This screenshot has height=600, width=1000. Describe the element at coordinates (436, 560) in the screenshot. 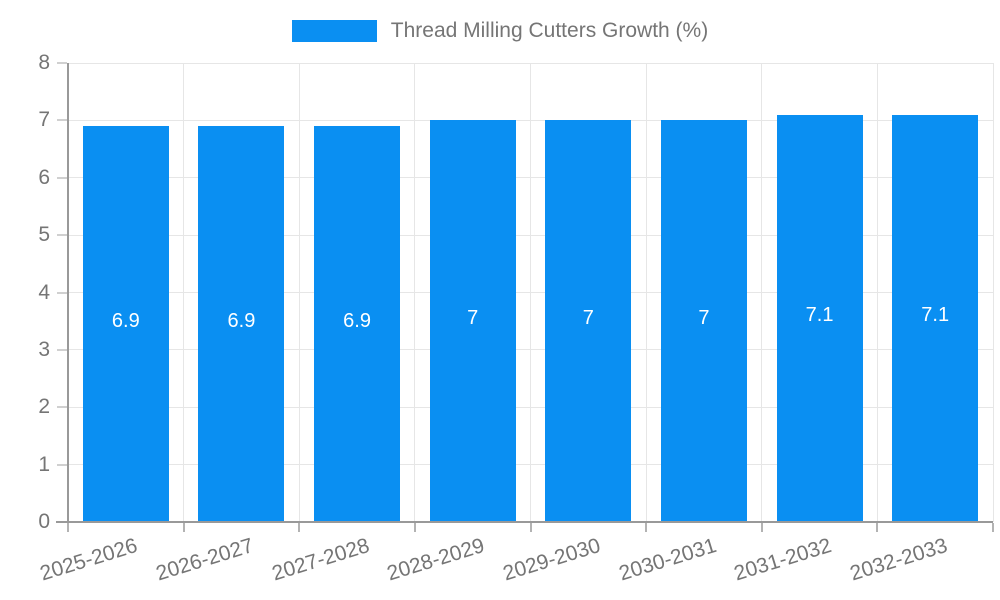

I see `x-tick-label: 2028-2029` at that location.